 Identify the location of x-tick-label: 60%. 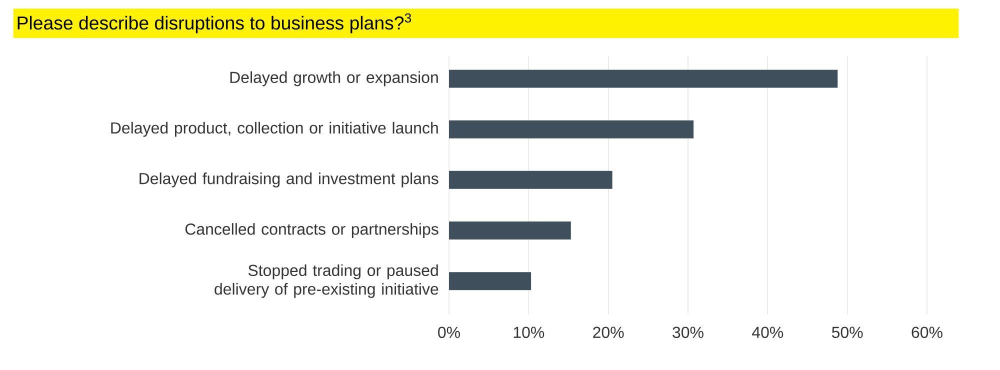
(927, 332).